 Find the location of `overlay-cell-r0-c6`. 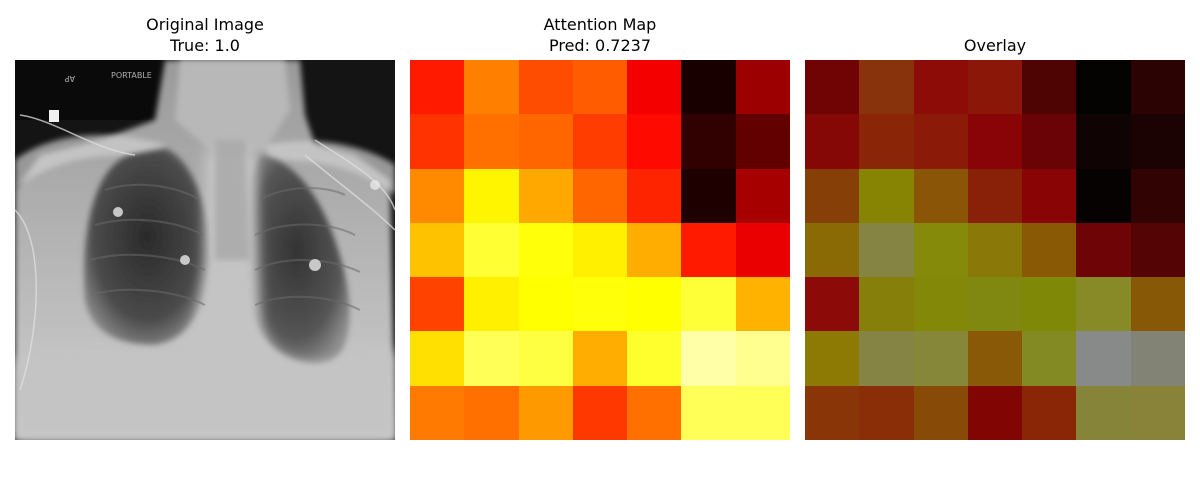

overlay-cell-r0-c6 is located at coordinates (1158, 87).